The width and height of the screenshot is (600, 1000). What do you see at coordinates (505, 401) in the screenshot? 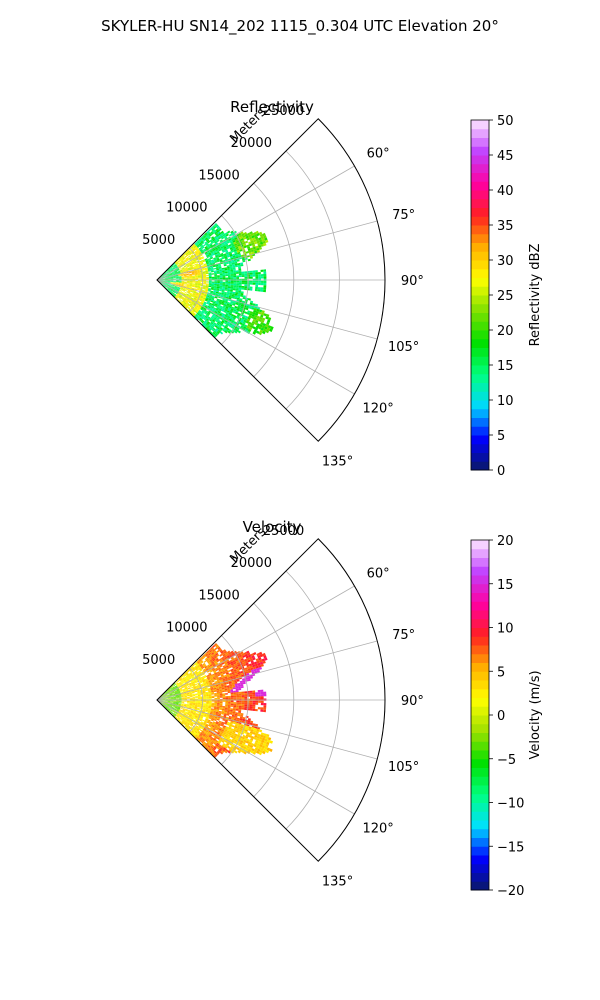
I see `colorbar-tick-label: 10` at bounding box center [505, 401].